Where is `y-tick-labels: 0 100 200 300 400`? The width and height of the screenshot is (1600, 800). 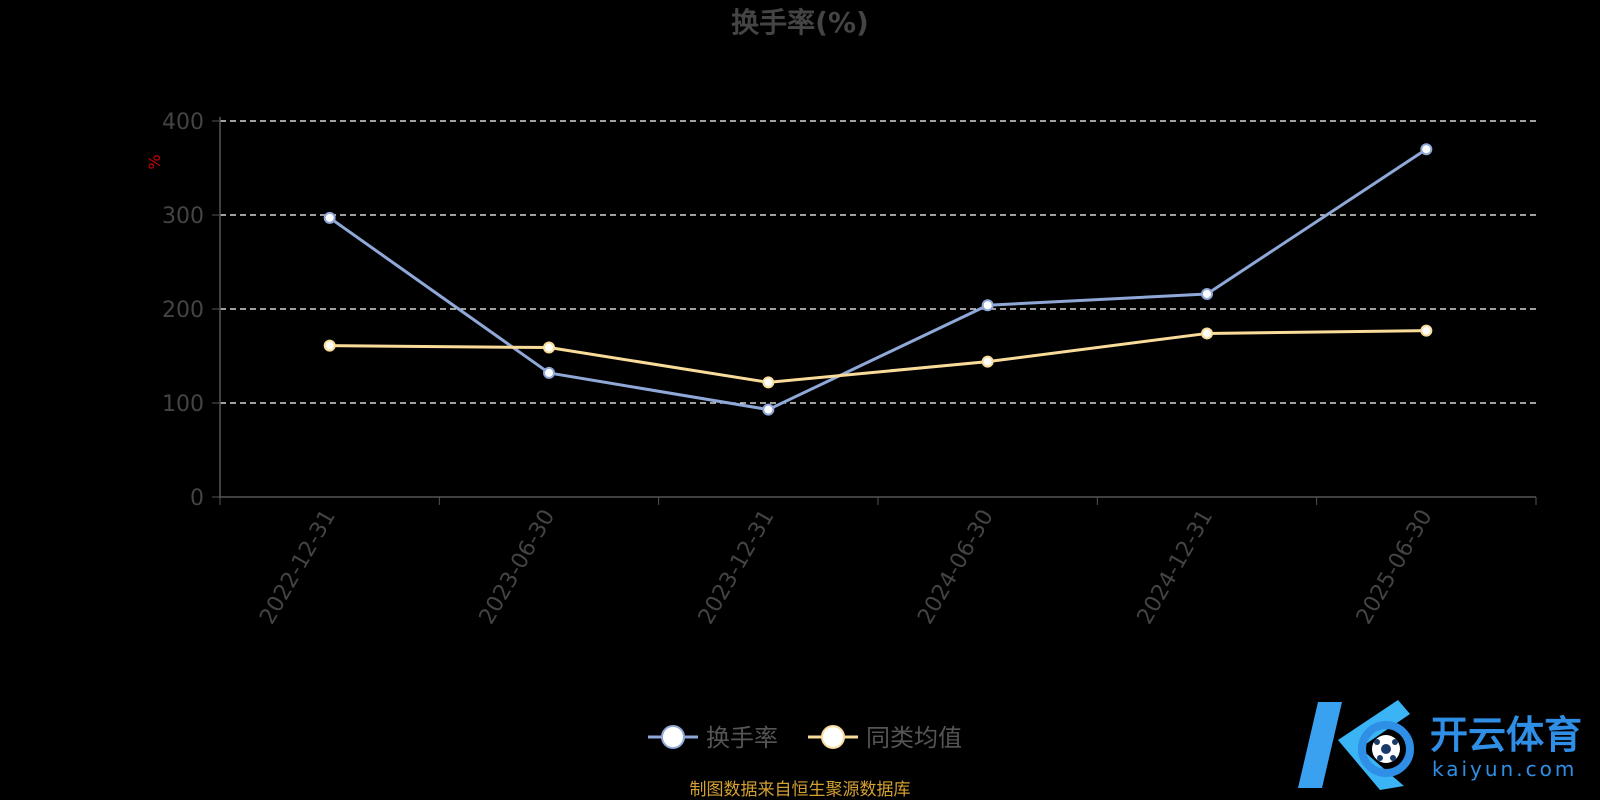 y-tick-labels: 0 100 200 300 400 is located at coordinates (183, 310).